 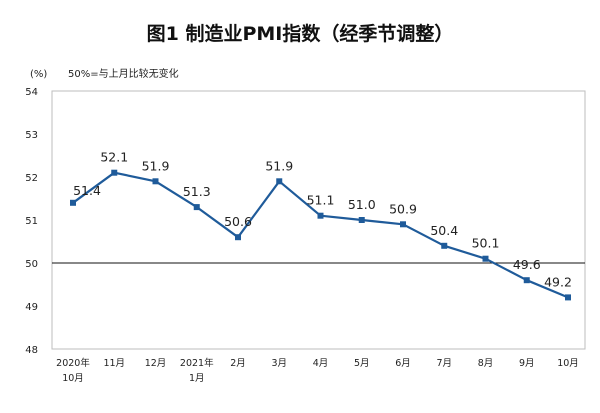 I want to click on y-tick-label: 49, so click(x=31, y=307).